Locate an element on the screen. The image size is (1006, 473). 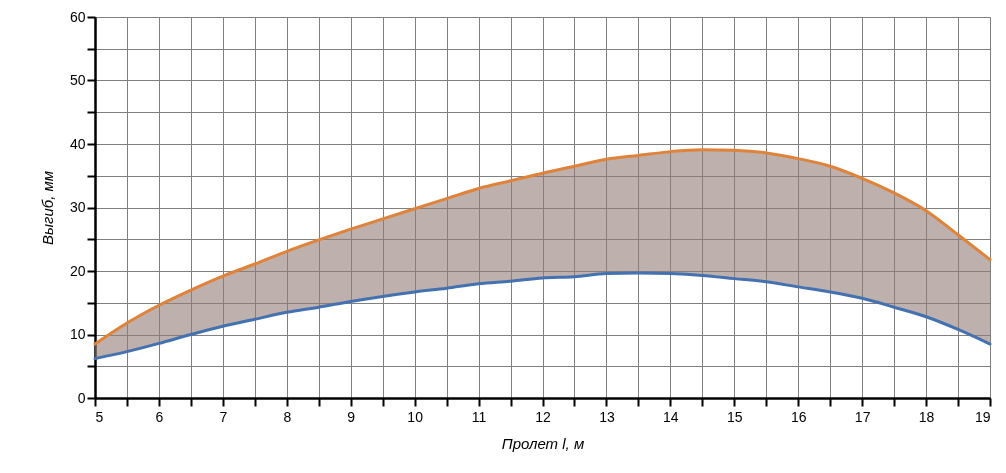
x-tick-label: 16 is located at coordinates (798, 416).